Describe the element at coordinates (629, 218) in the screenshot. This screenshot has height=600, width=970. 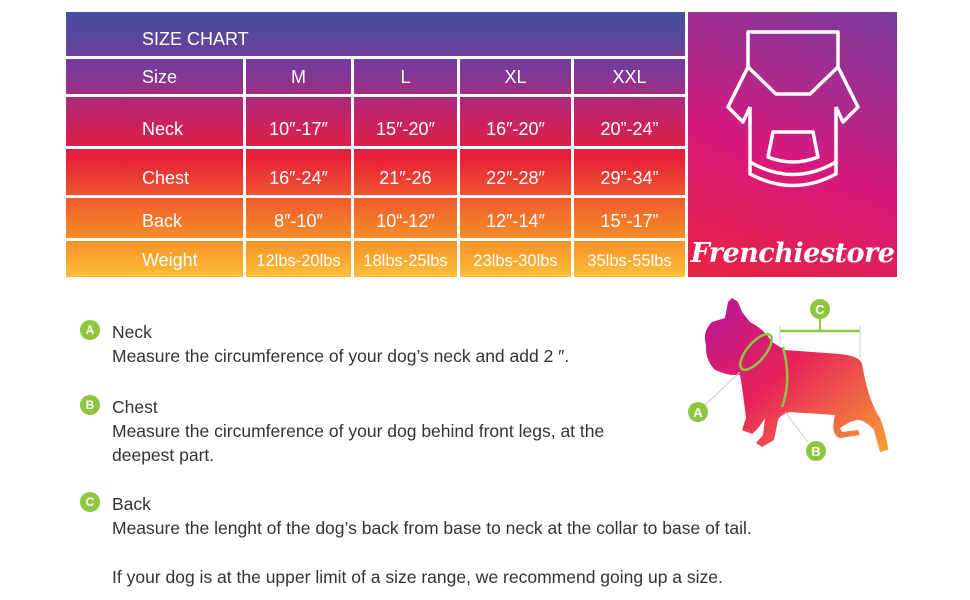
I see `table-cell: 15”-17”` at that location.